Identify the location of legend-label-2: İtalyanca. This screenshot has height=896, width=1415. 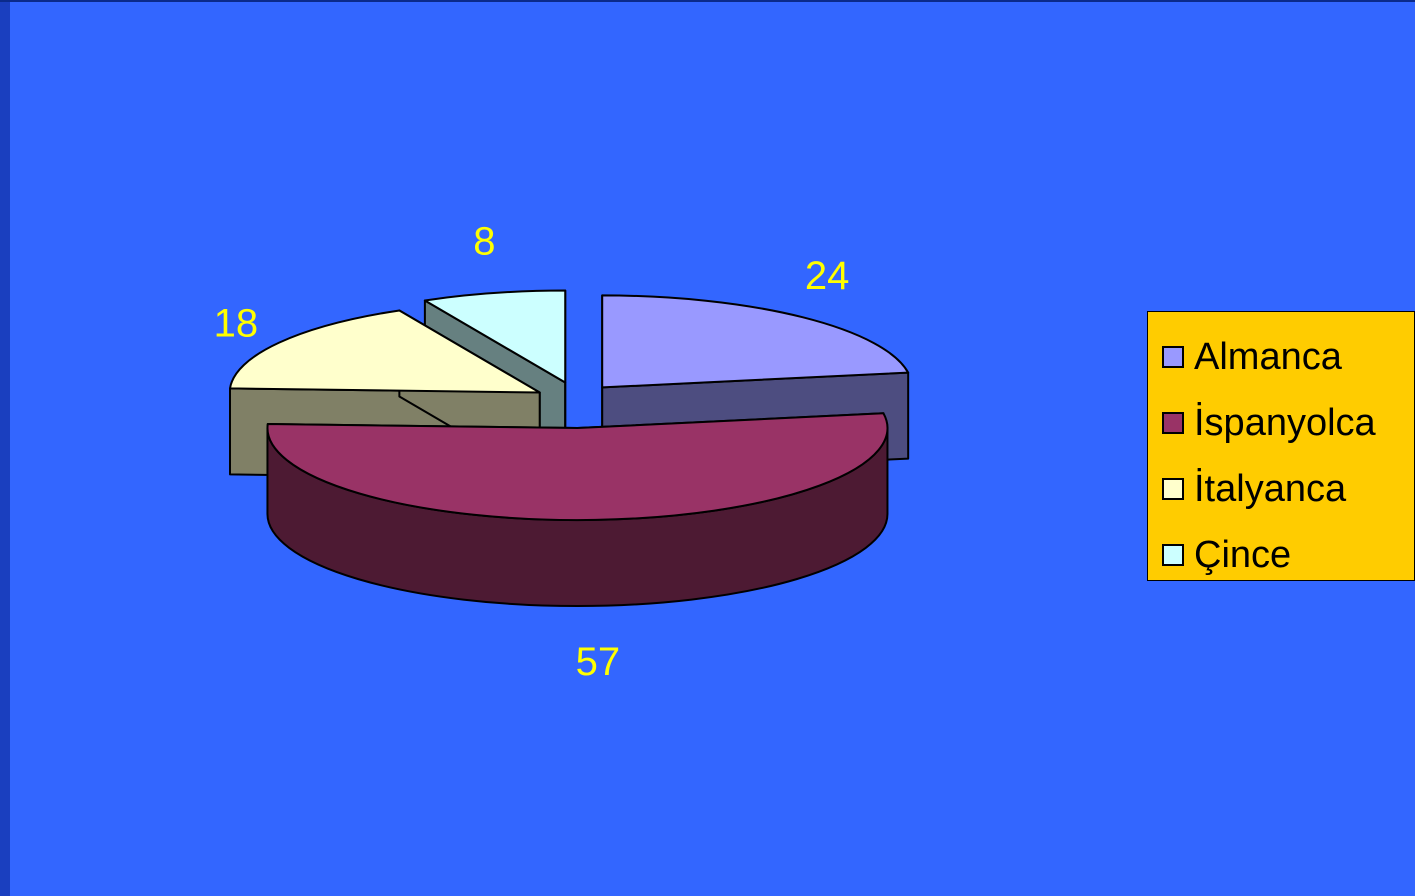
(1270, 488).